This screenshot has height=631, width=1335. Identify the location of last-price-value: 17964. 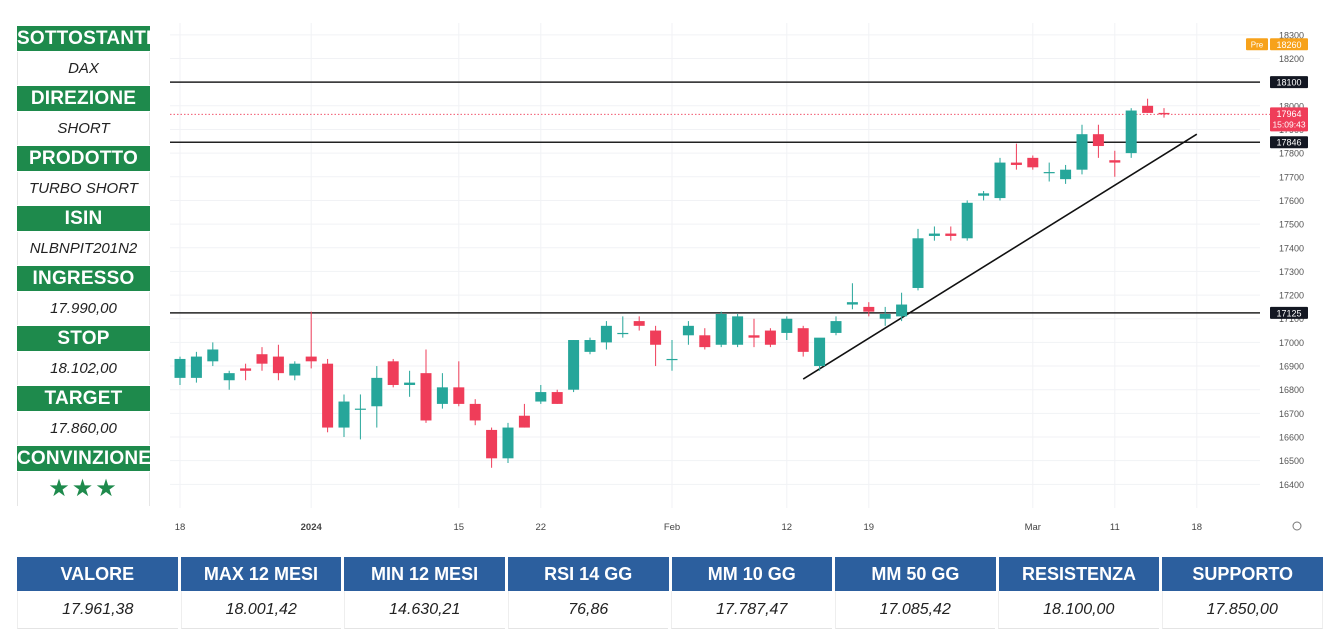
(1288, 114).